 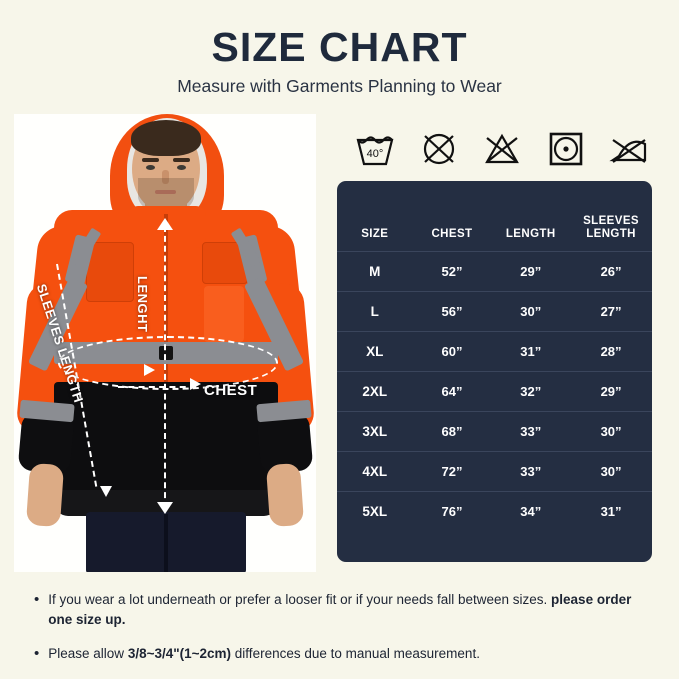 I want to click on length-arrow-up-icon, so click(x=165, y=224).